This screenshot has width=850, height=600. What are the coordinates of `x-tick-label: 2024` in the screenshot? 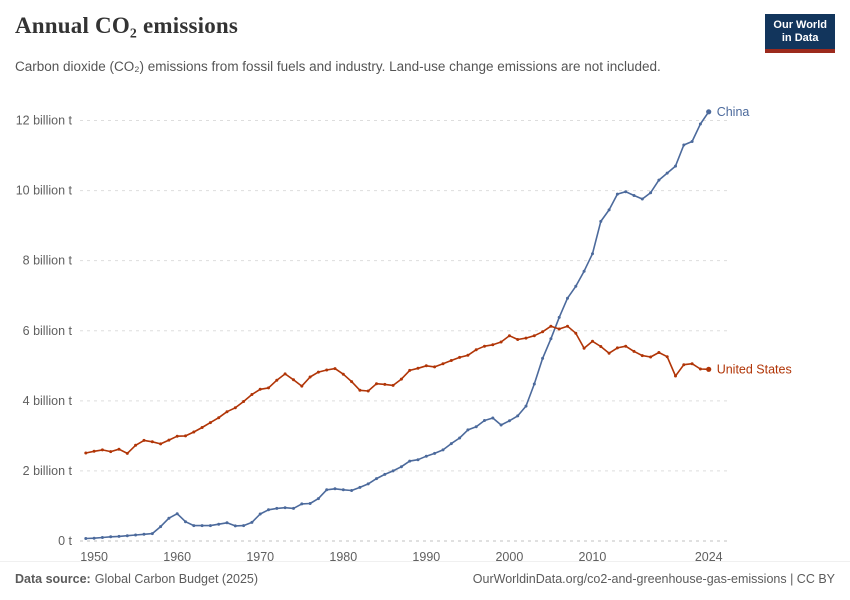 It's located at (709, 557).